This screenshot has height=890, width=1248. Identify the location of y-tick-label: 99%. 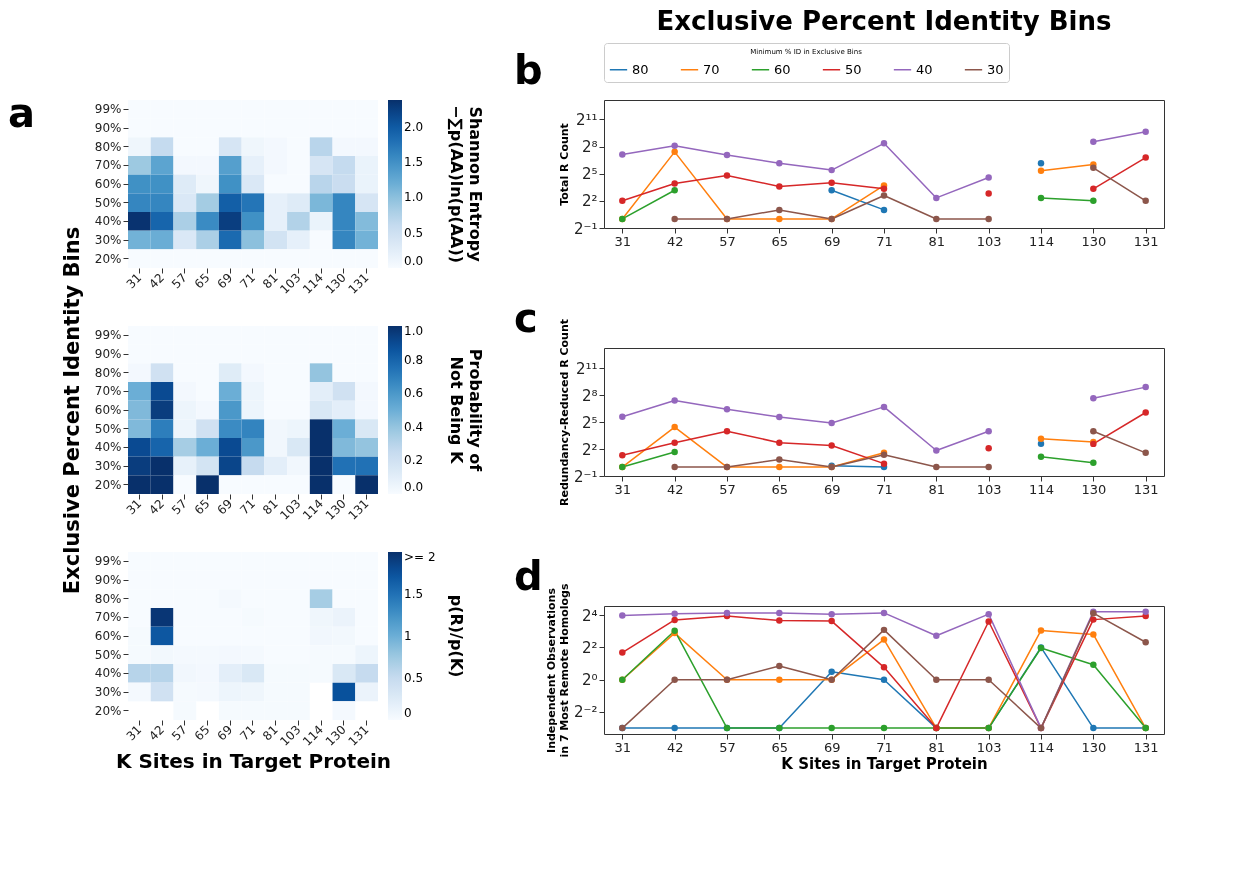
(108, 109).